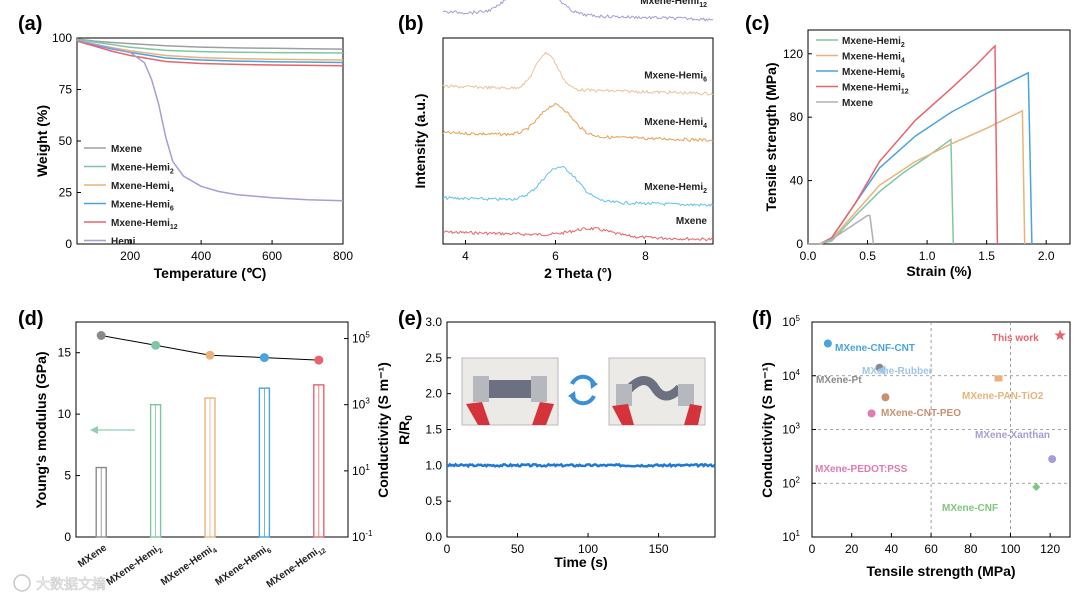  Describe the element at coordinates (420, 141) in the screenshot. I see `panel-b-ylabel: Intensity (a.u.)` at that location.